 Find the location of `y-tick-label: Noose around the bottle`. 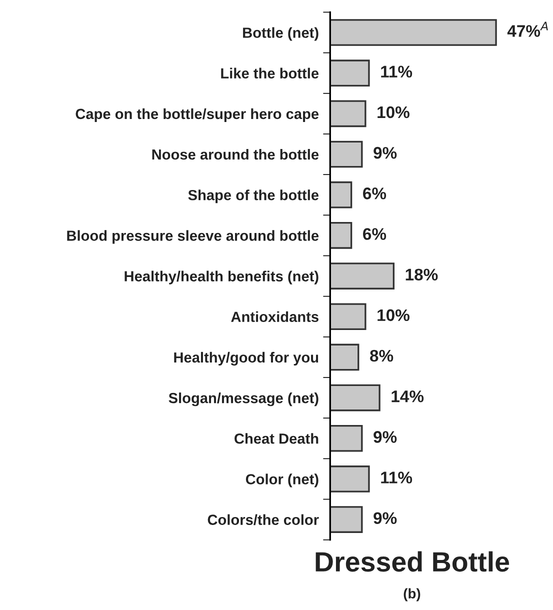

y-tick-label: Noose around the bottle is located at coordinates (235, 154).